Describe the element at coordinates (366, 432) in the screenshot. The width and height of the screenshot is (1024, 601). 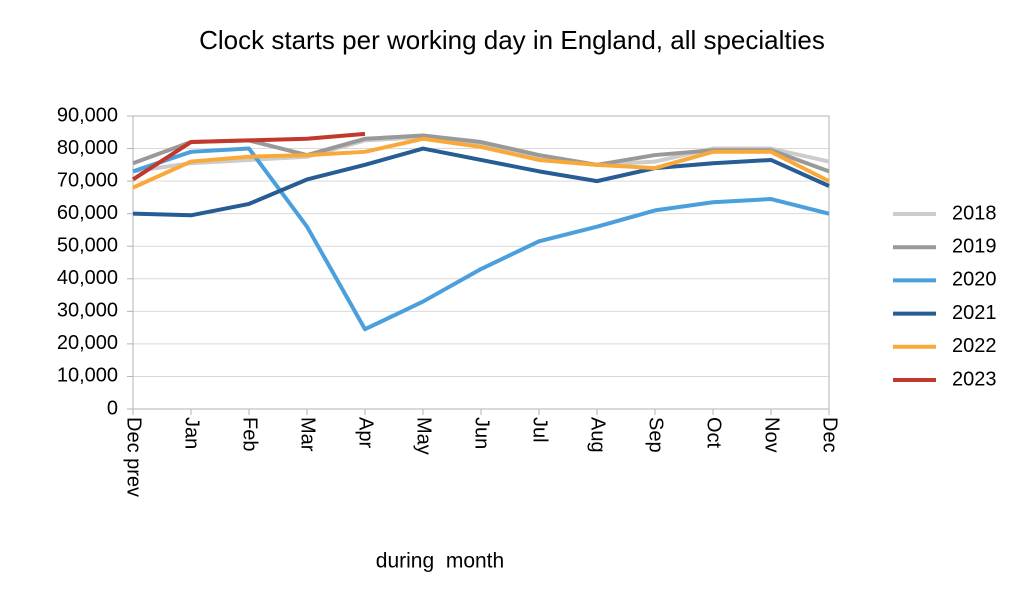
I see `x-tick-label: Apr` at that location.